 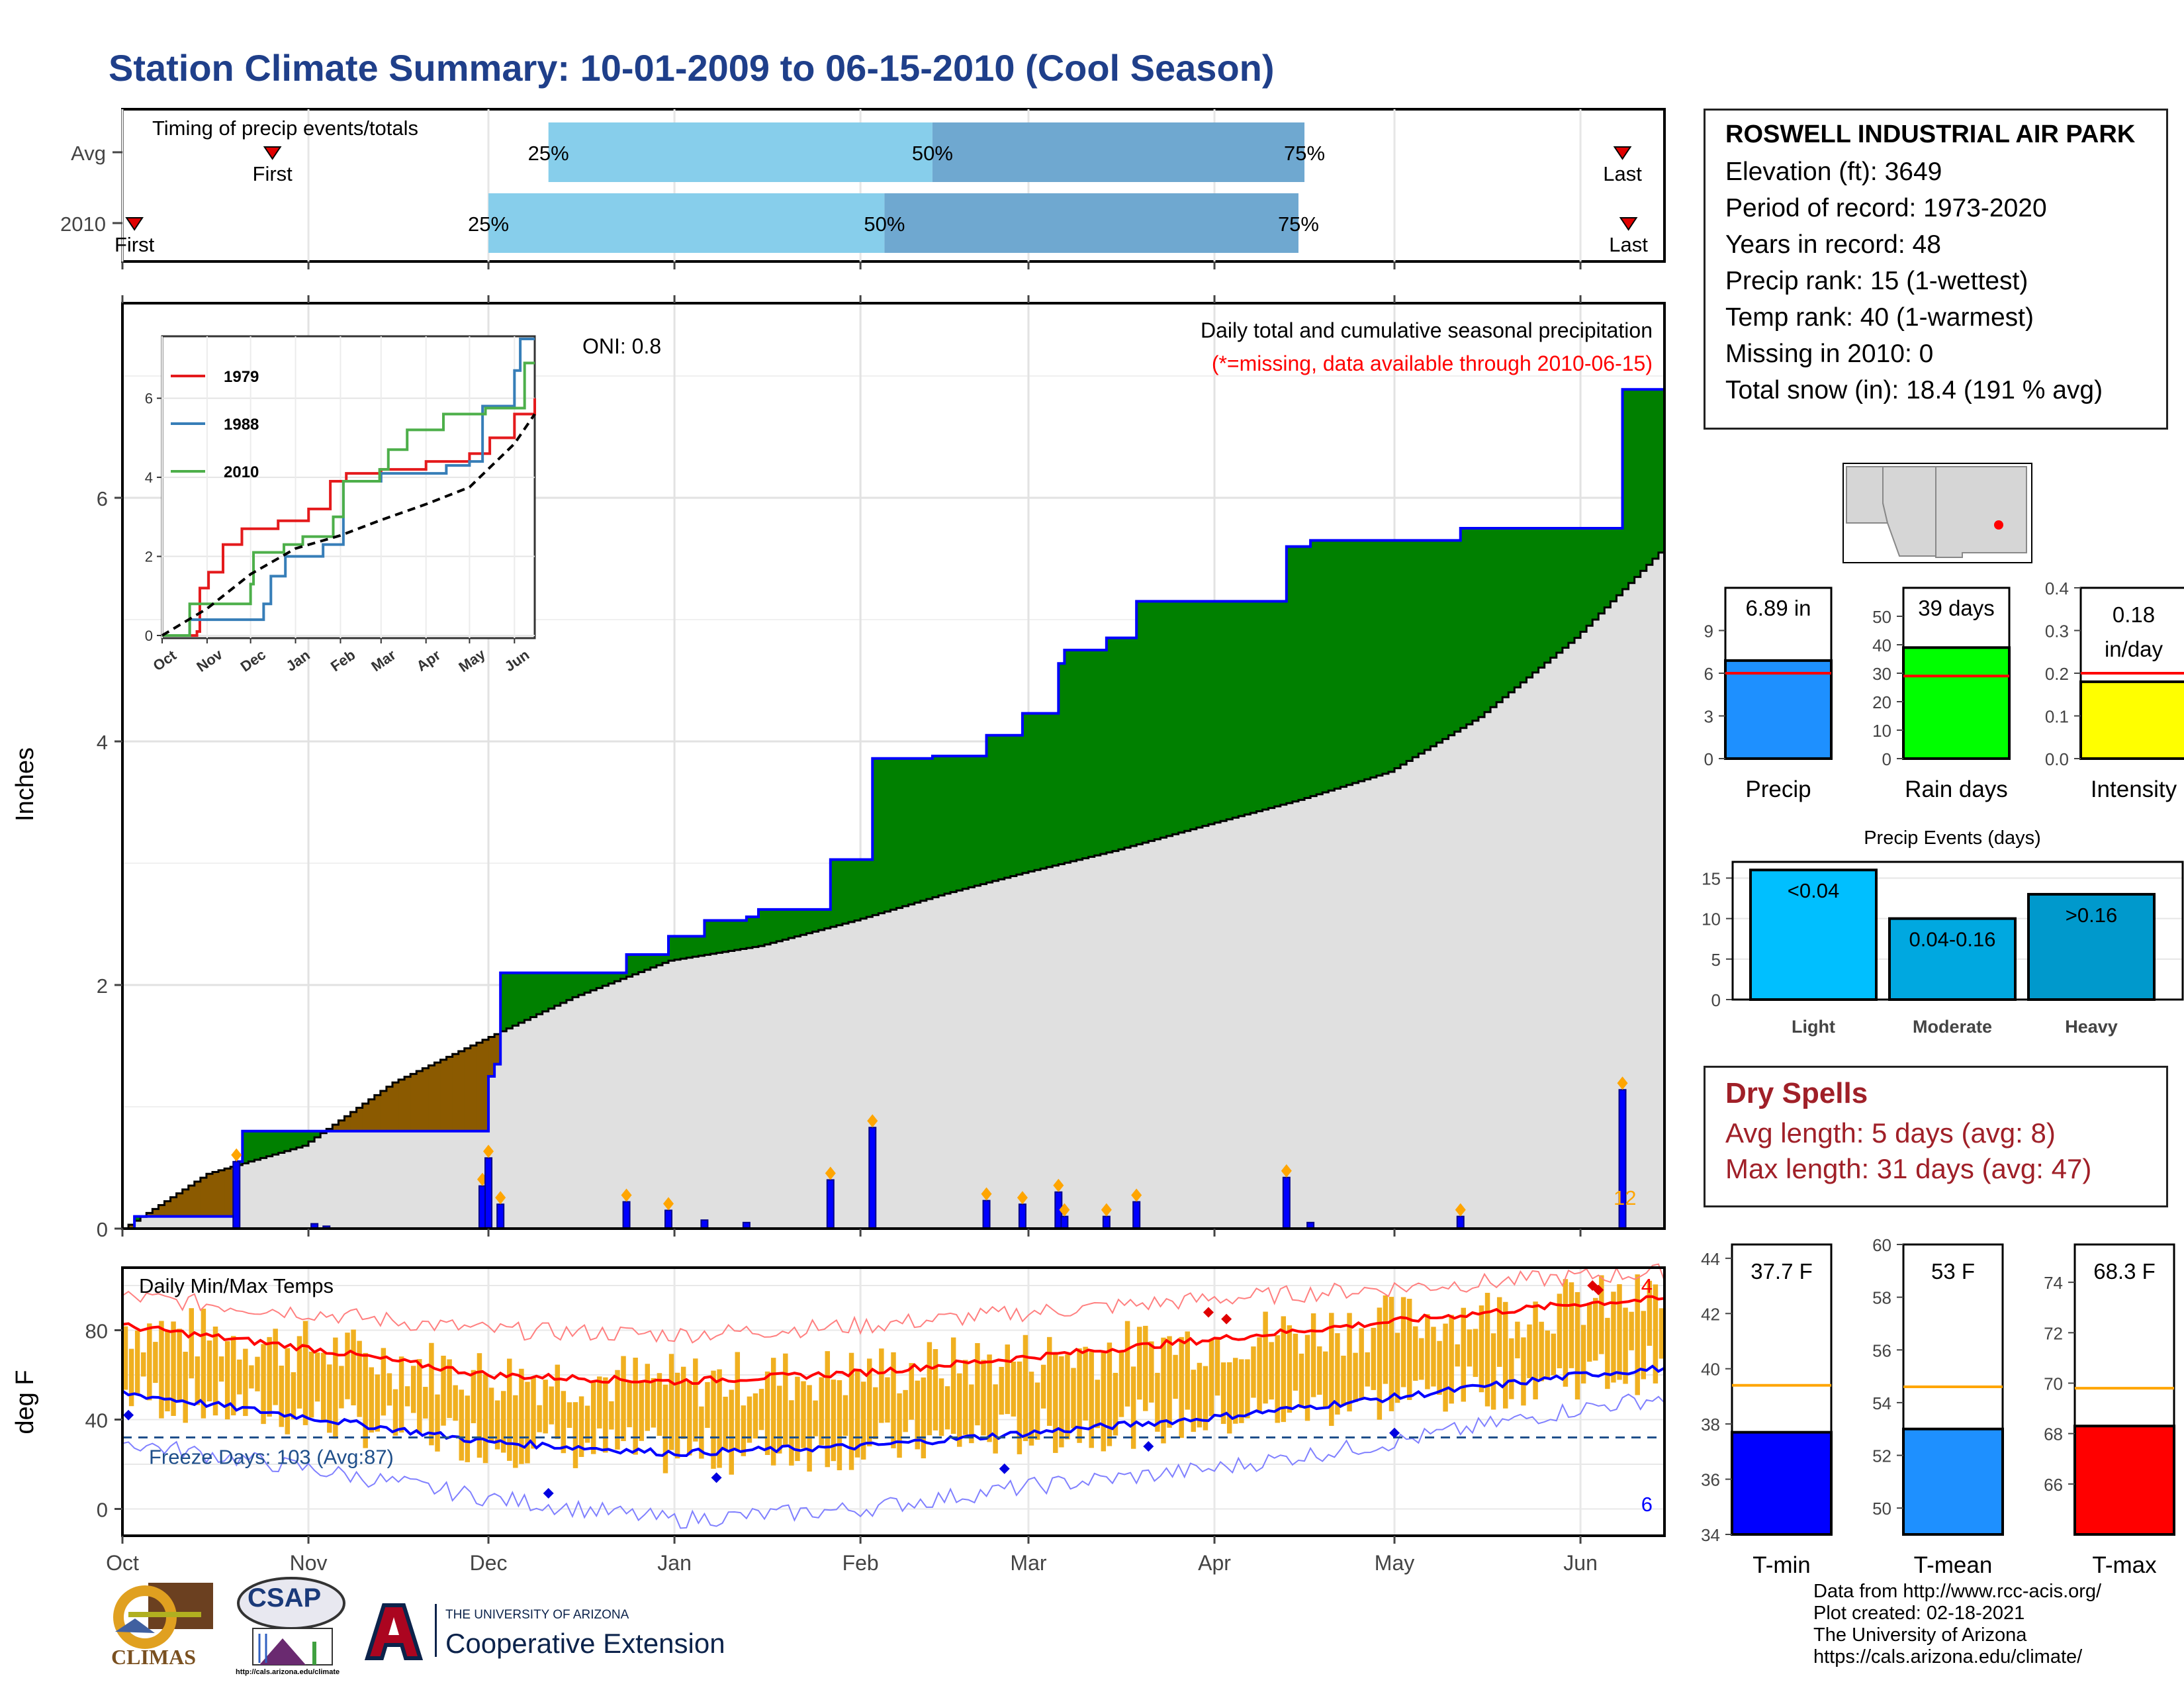 What do you see at coordinates (1394, 1563) in the screenshot?
I see `temps-xtick-label: May` at bounding box center [1394, 1563].